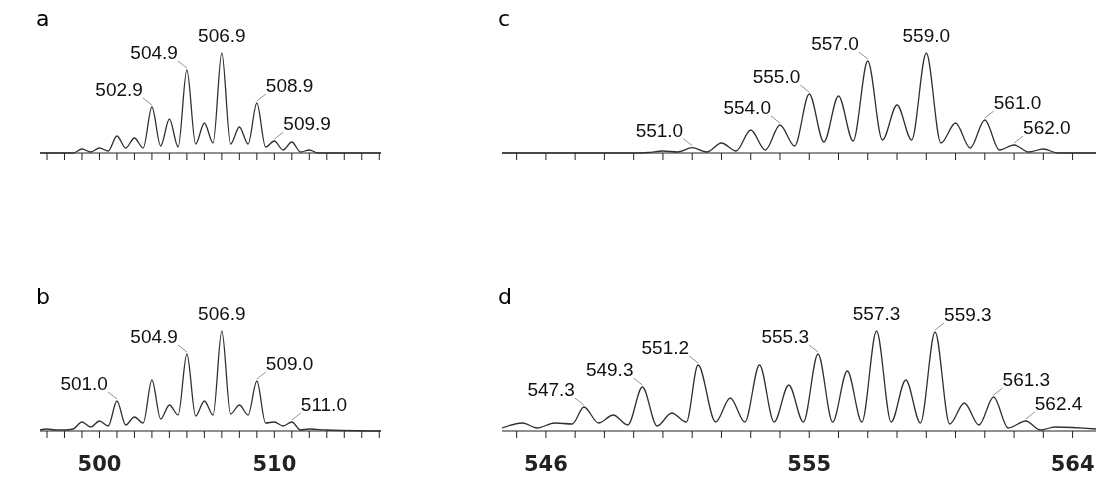 This screenshot has height=482, width=1102. Describe the element at coordinates (968, 314) in the screenshot. I see `annotation: 559.3` at that location.